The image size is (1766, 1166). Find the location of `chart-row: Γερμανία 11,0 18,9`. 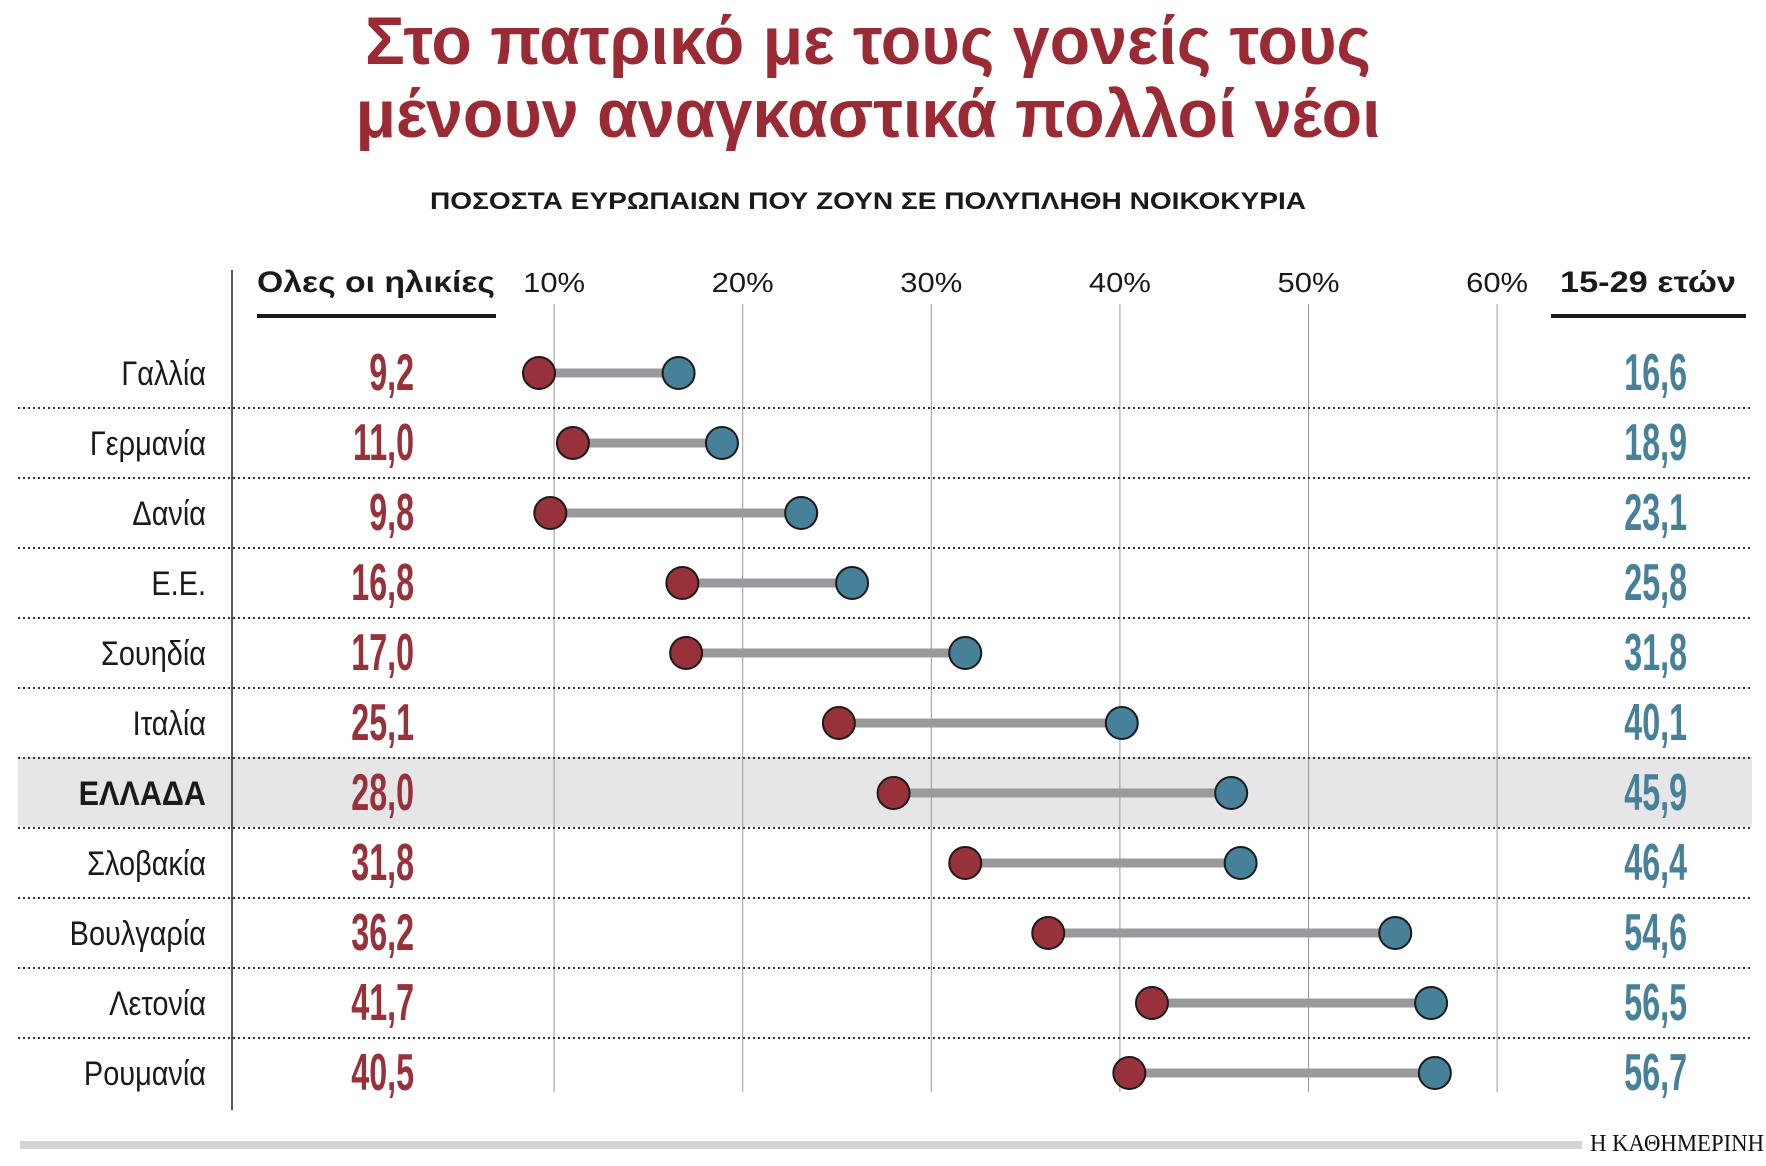

chart-row: Γερμανία 11,0 18,9 is located at coordinates (885, 446).